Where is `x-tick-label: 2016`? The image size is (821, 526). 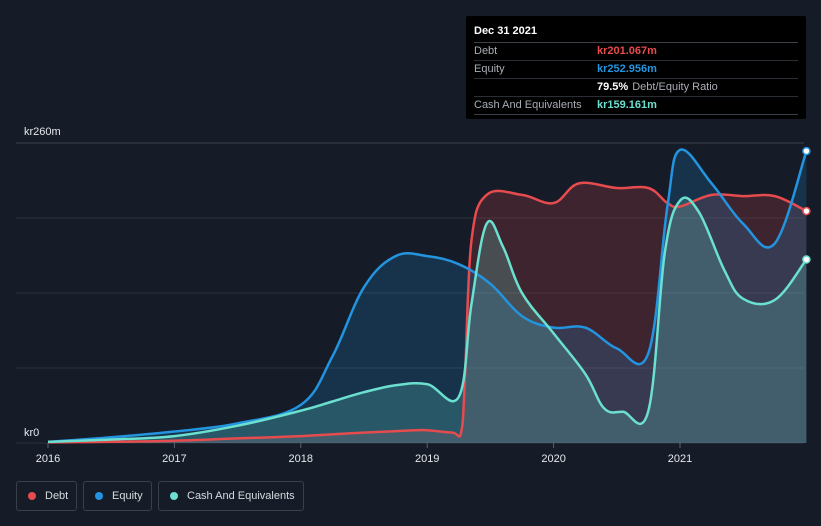 x-tick-label: 2016 is located at coordinates (48, 459).